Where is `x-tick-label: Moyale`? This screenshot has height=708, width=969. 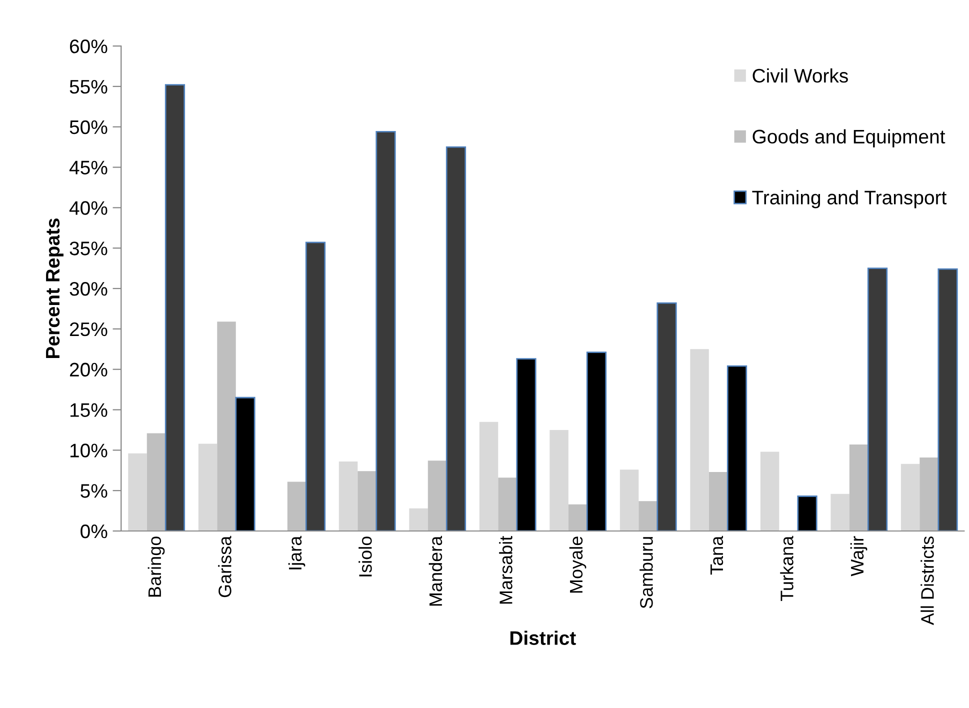 x-tick-label: Moyale is located at coordinates (577, 564).